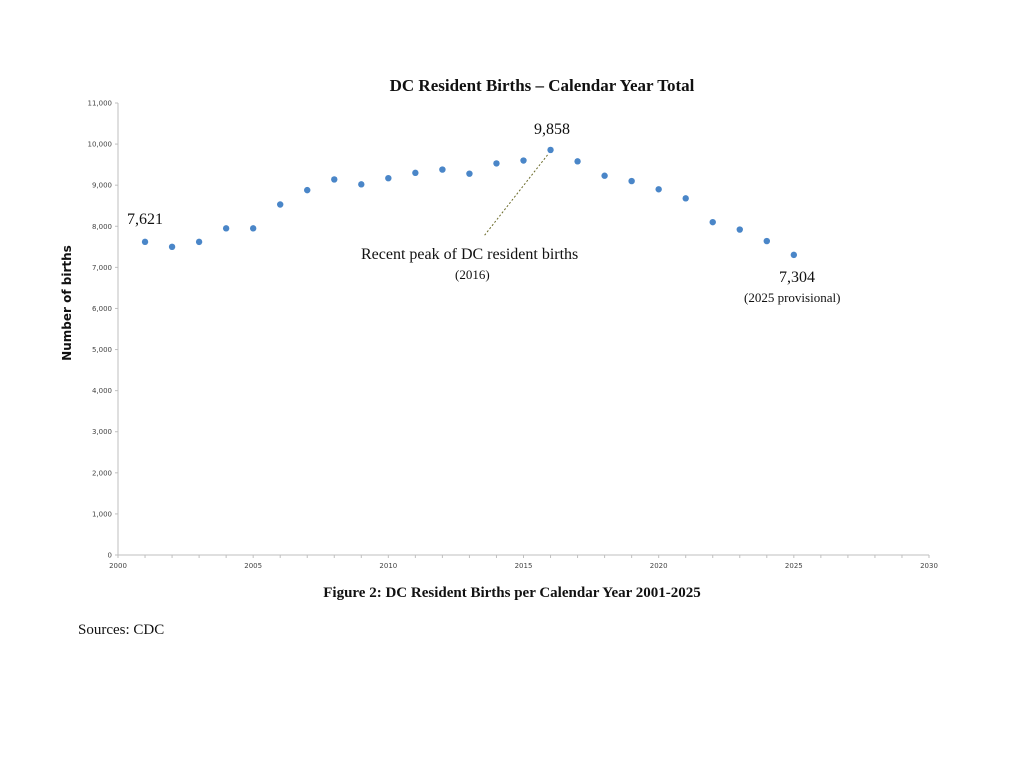 Image resolution: width=1024 pixels, height=768 pixels. Describe the element at coordinates (110, 556) in the screenshot. I see `y-tick-label: 0` at that location.